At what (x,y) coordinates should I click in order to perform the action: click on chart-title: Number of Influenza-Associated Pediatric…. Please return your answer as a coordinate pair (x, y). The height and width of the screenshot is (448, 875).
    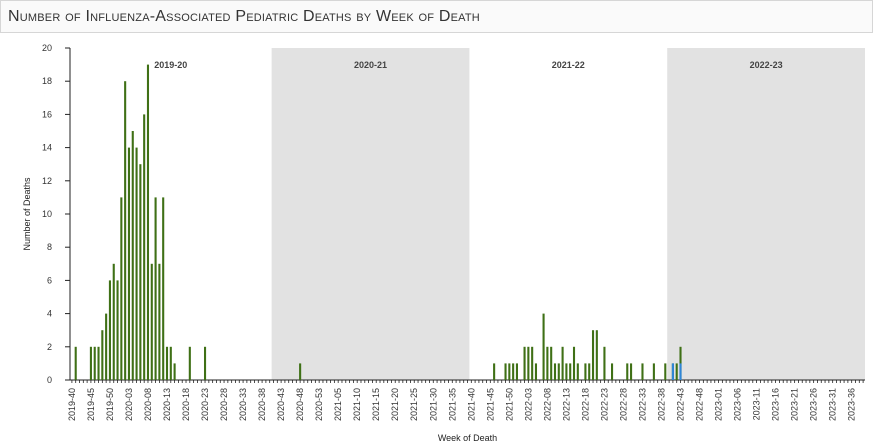
    Looking at the image, I should click on (244, 16).